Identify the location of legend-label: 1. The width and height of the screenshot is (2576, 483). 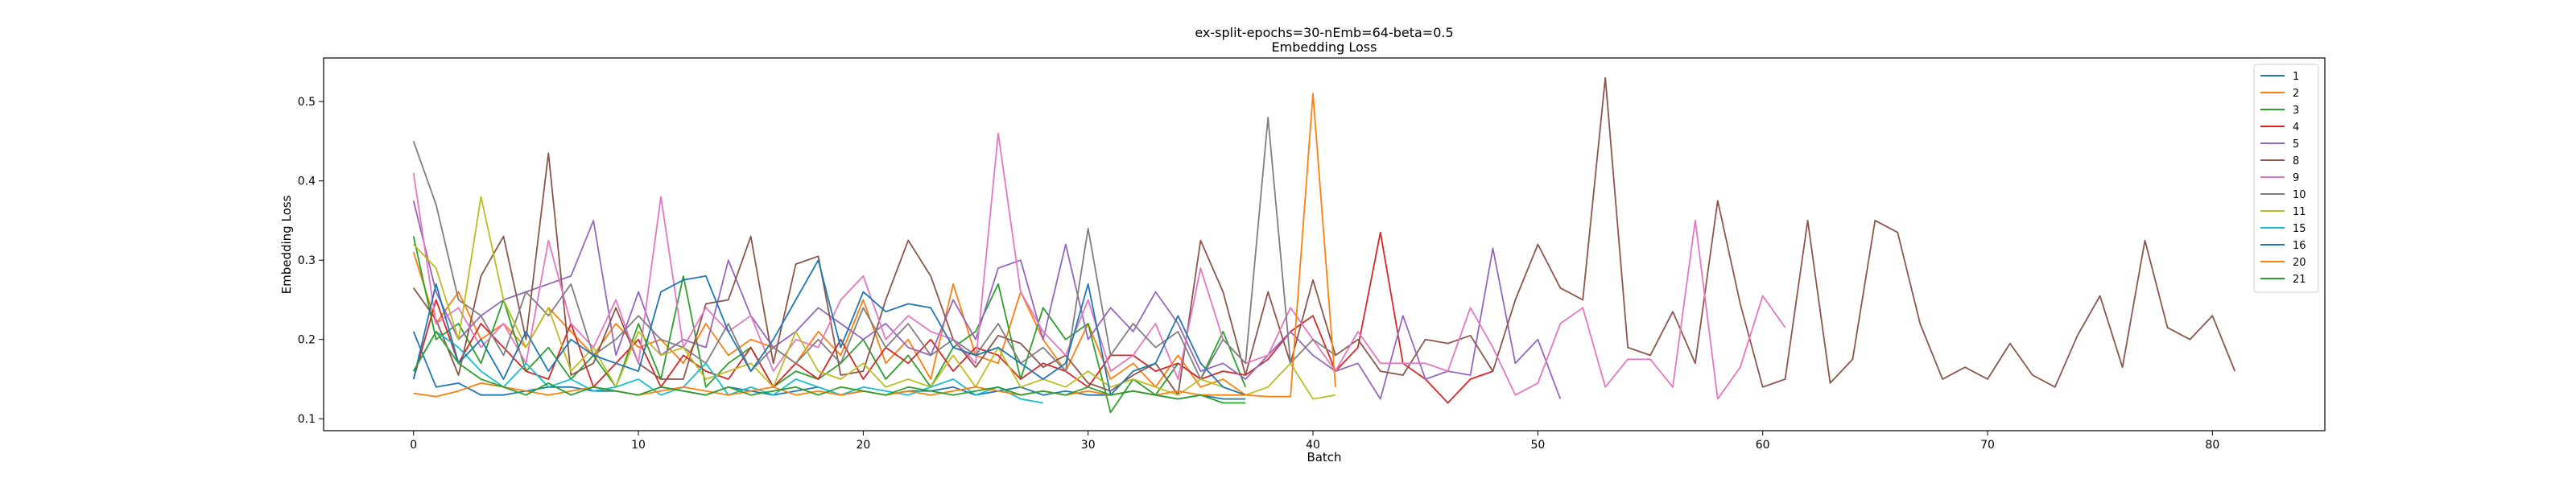
(2296, 77).